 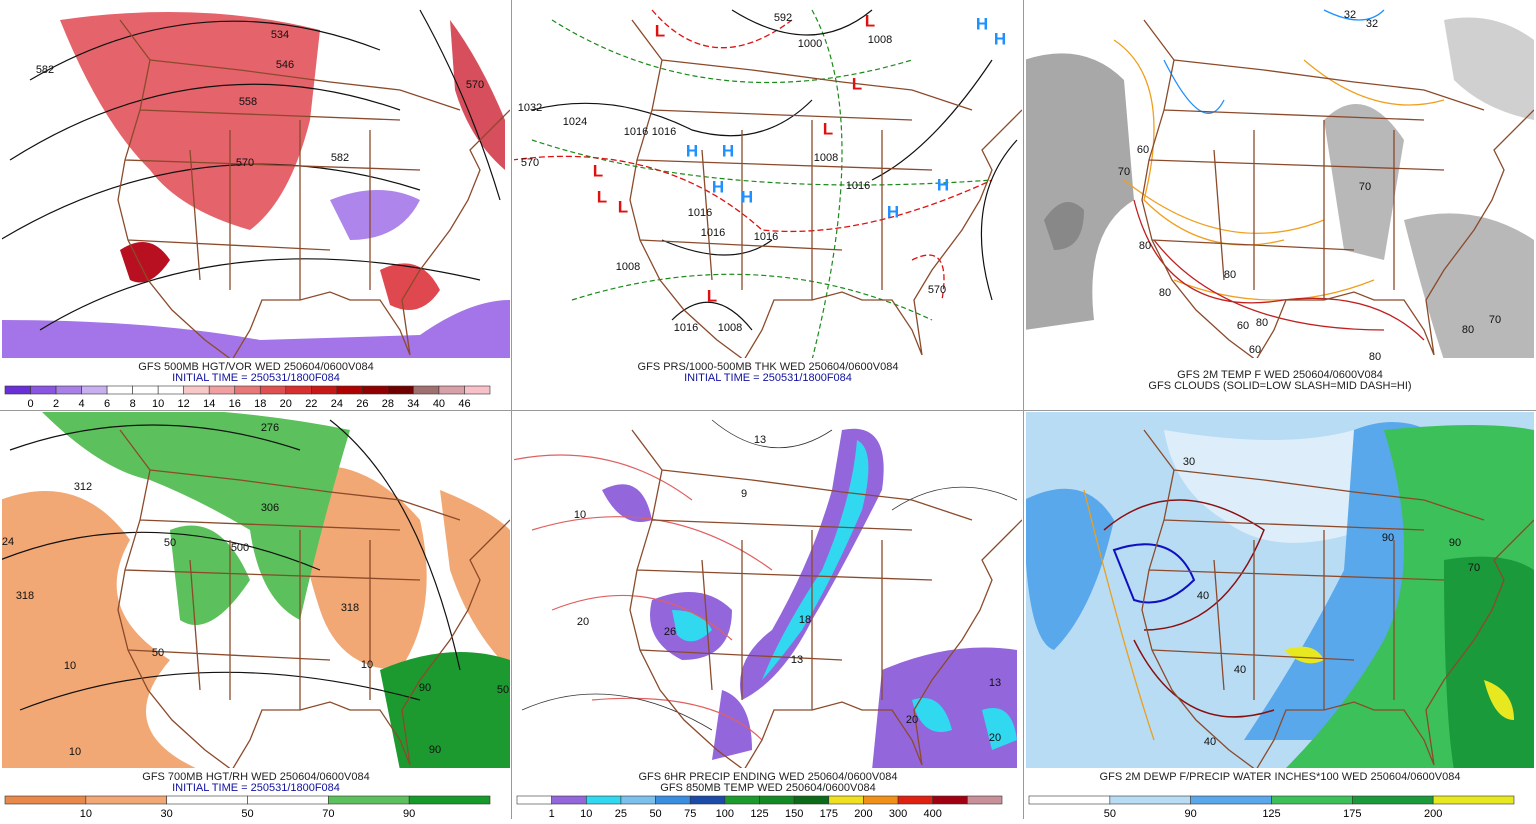 What do you see at coordinates (880, 40) in the screenshot?
I see `map-label: 1008` at bounding box center [880, 40].